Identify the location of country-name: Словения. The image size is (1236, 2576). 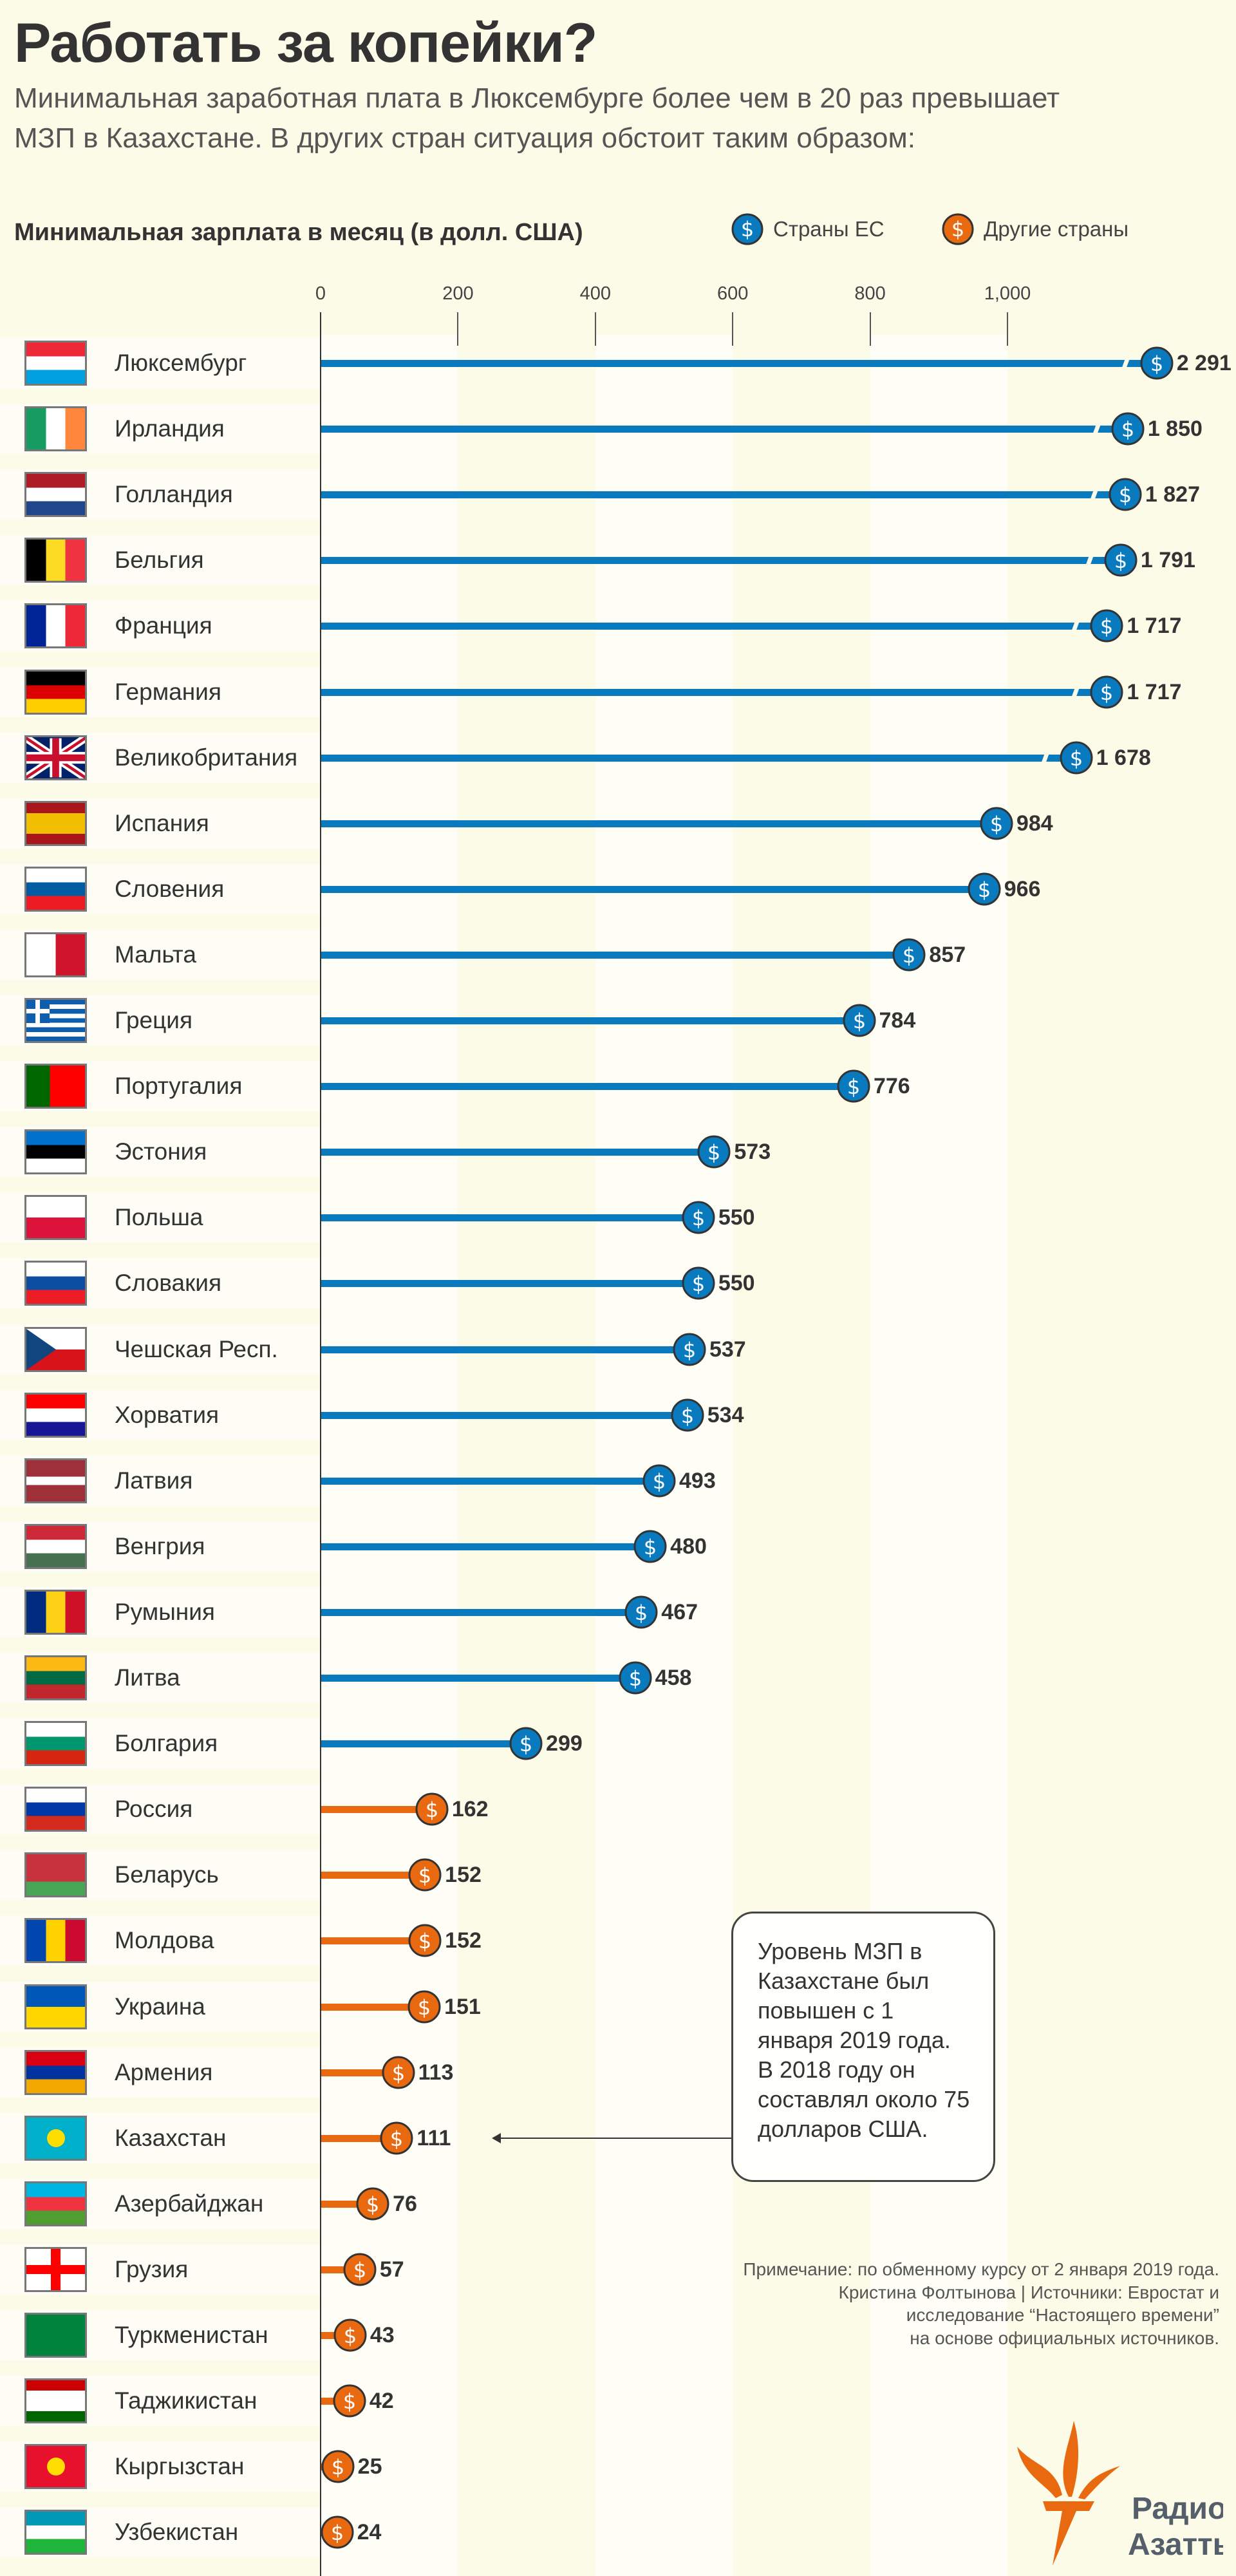
(170, 888).